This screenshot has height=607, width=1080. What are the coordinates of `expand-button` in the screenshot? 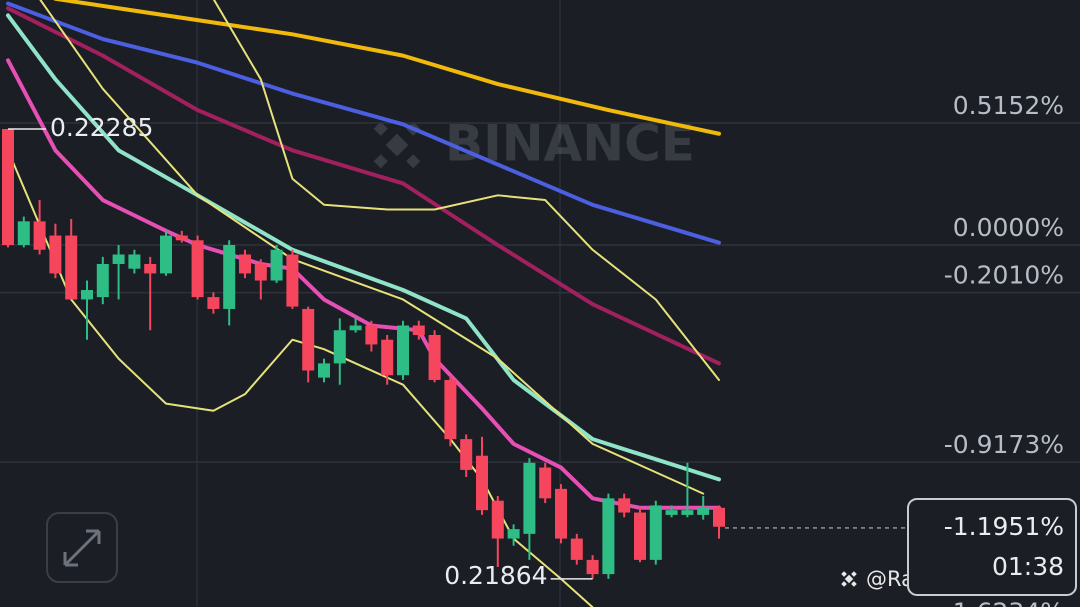 It's located at (82, 547).